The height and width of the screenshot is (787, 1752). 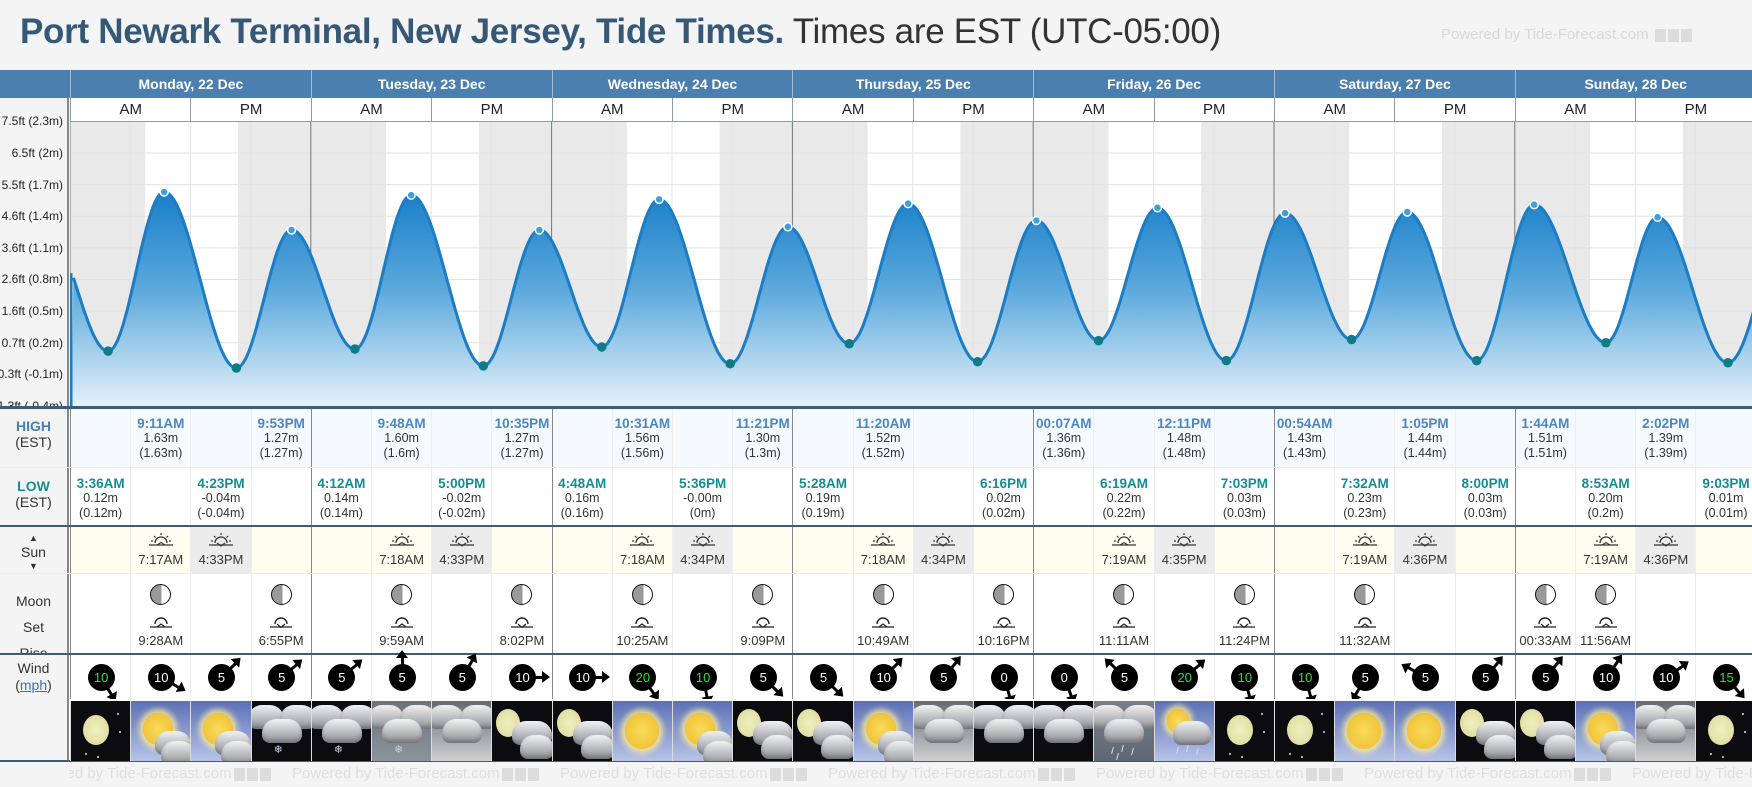 I want to click on moon-set-time: 9:09PM, so click(x=763, y=640).